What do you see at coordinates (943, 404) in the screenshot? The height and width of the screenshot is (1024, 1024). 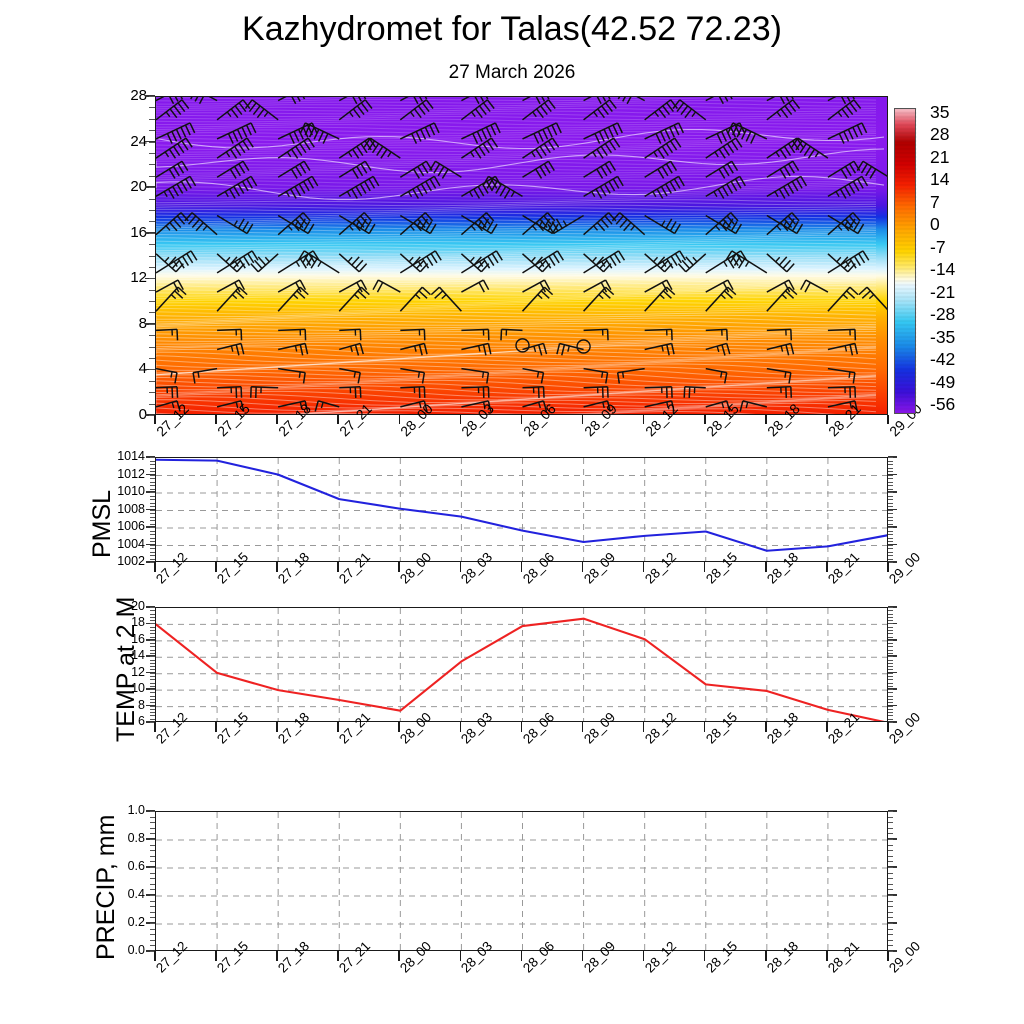 I see `colorbar-tick-label: -56` at bounding box center [943, 404].